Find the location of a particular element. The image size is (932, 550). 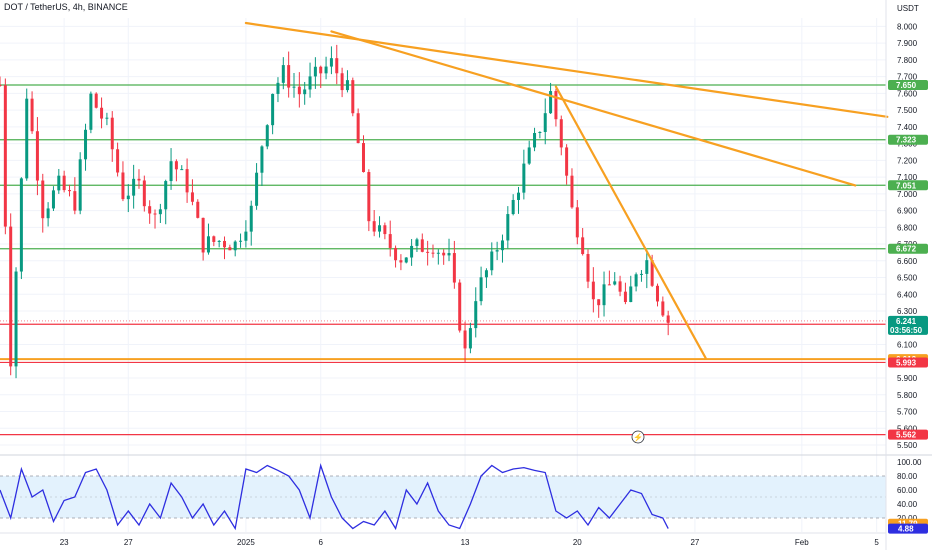

rsi-tick-label: 60.00 is located at coordinates (907, 490).